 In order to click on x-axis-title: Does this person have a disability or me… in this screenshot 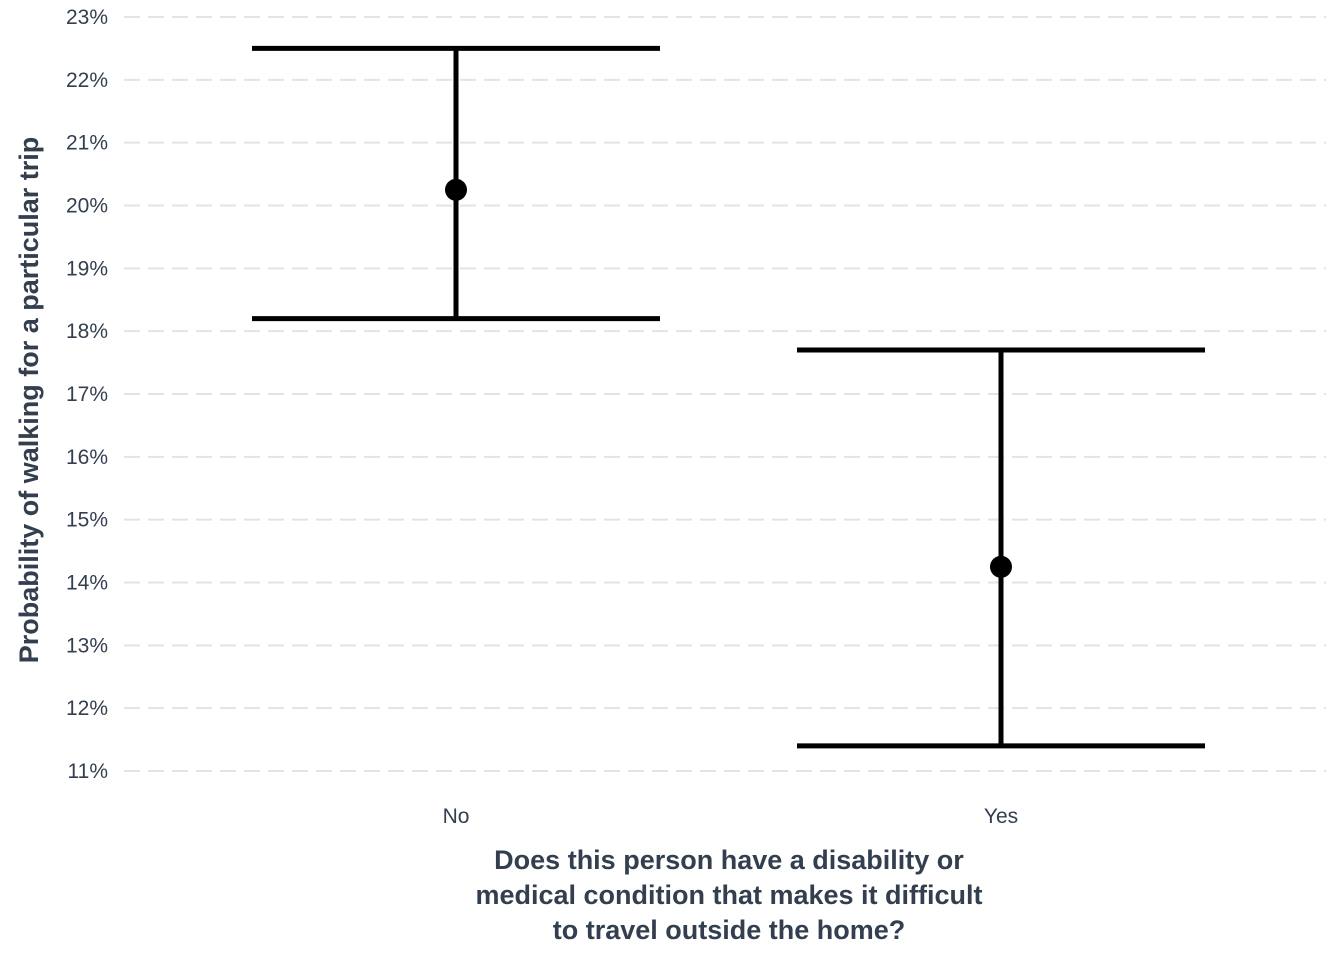, I will do `click(728, 895)`.